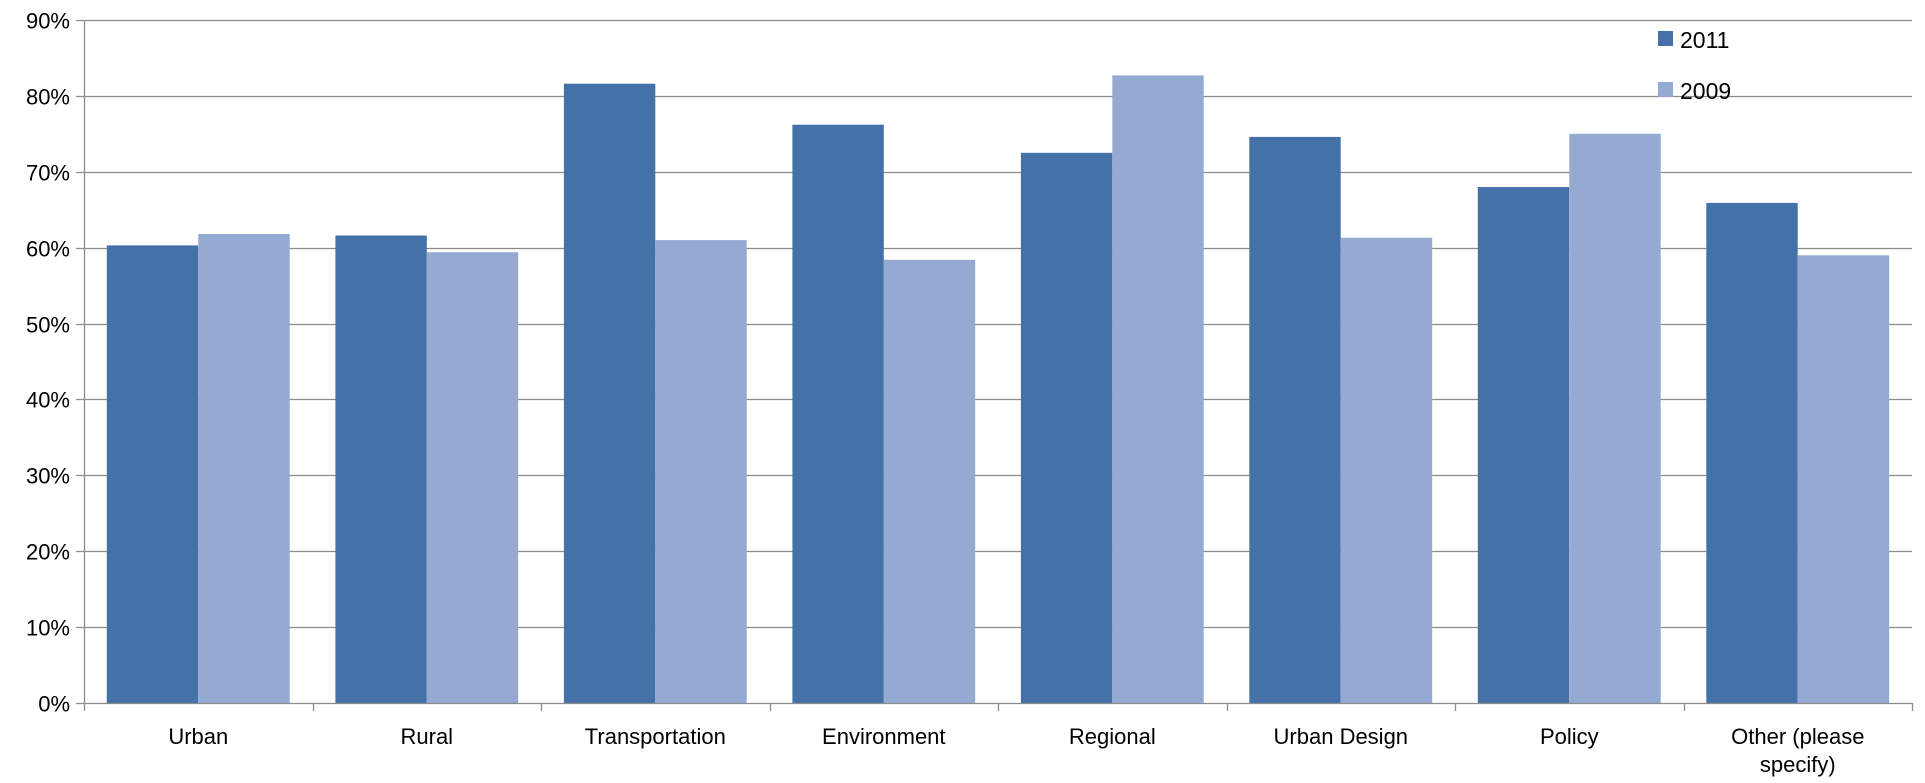 This screenshot has width=1925, height=783. I want to click on x-tick-label: Urban, so click(198, 736).